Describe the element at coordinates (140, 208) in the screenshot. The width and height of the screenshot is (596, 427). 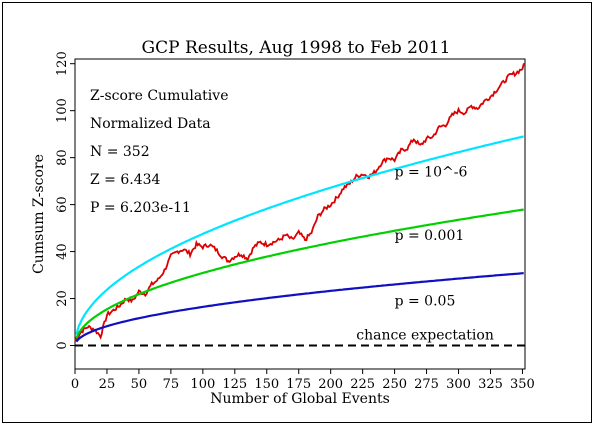
I see `stats-line: P = 6.203e-11` at that location.